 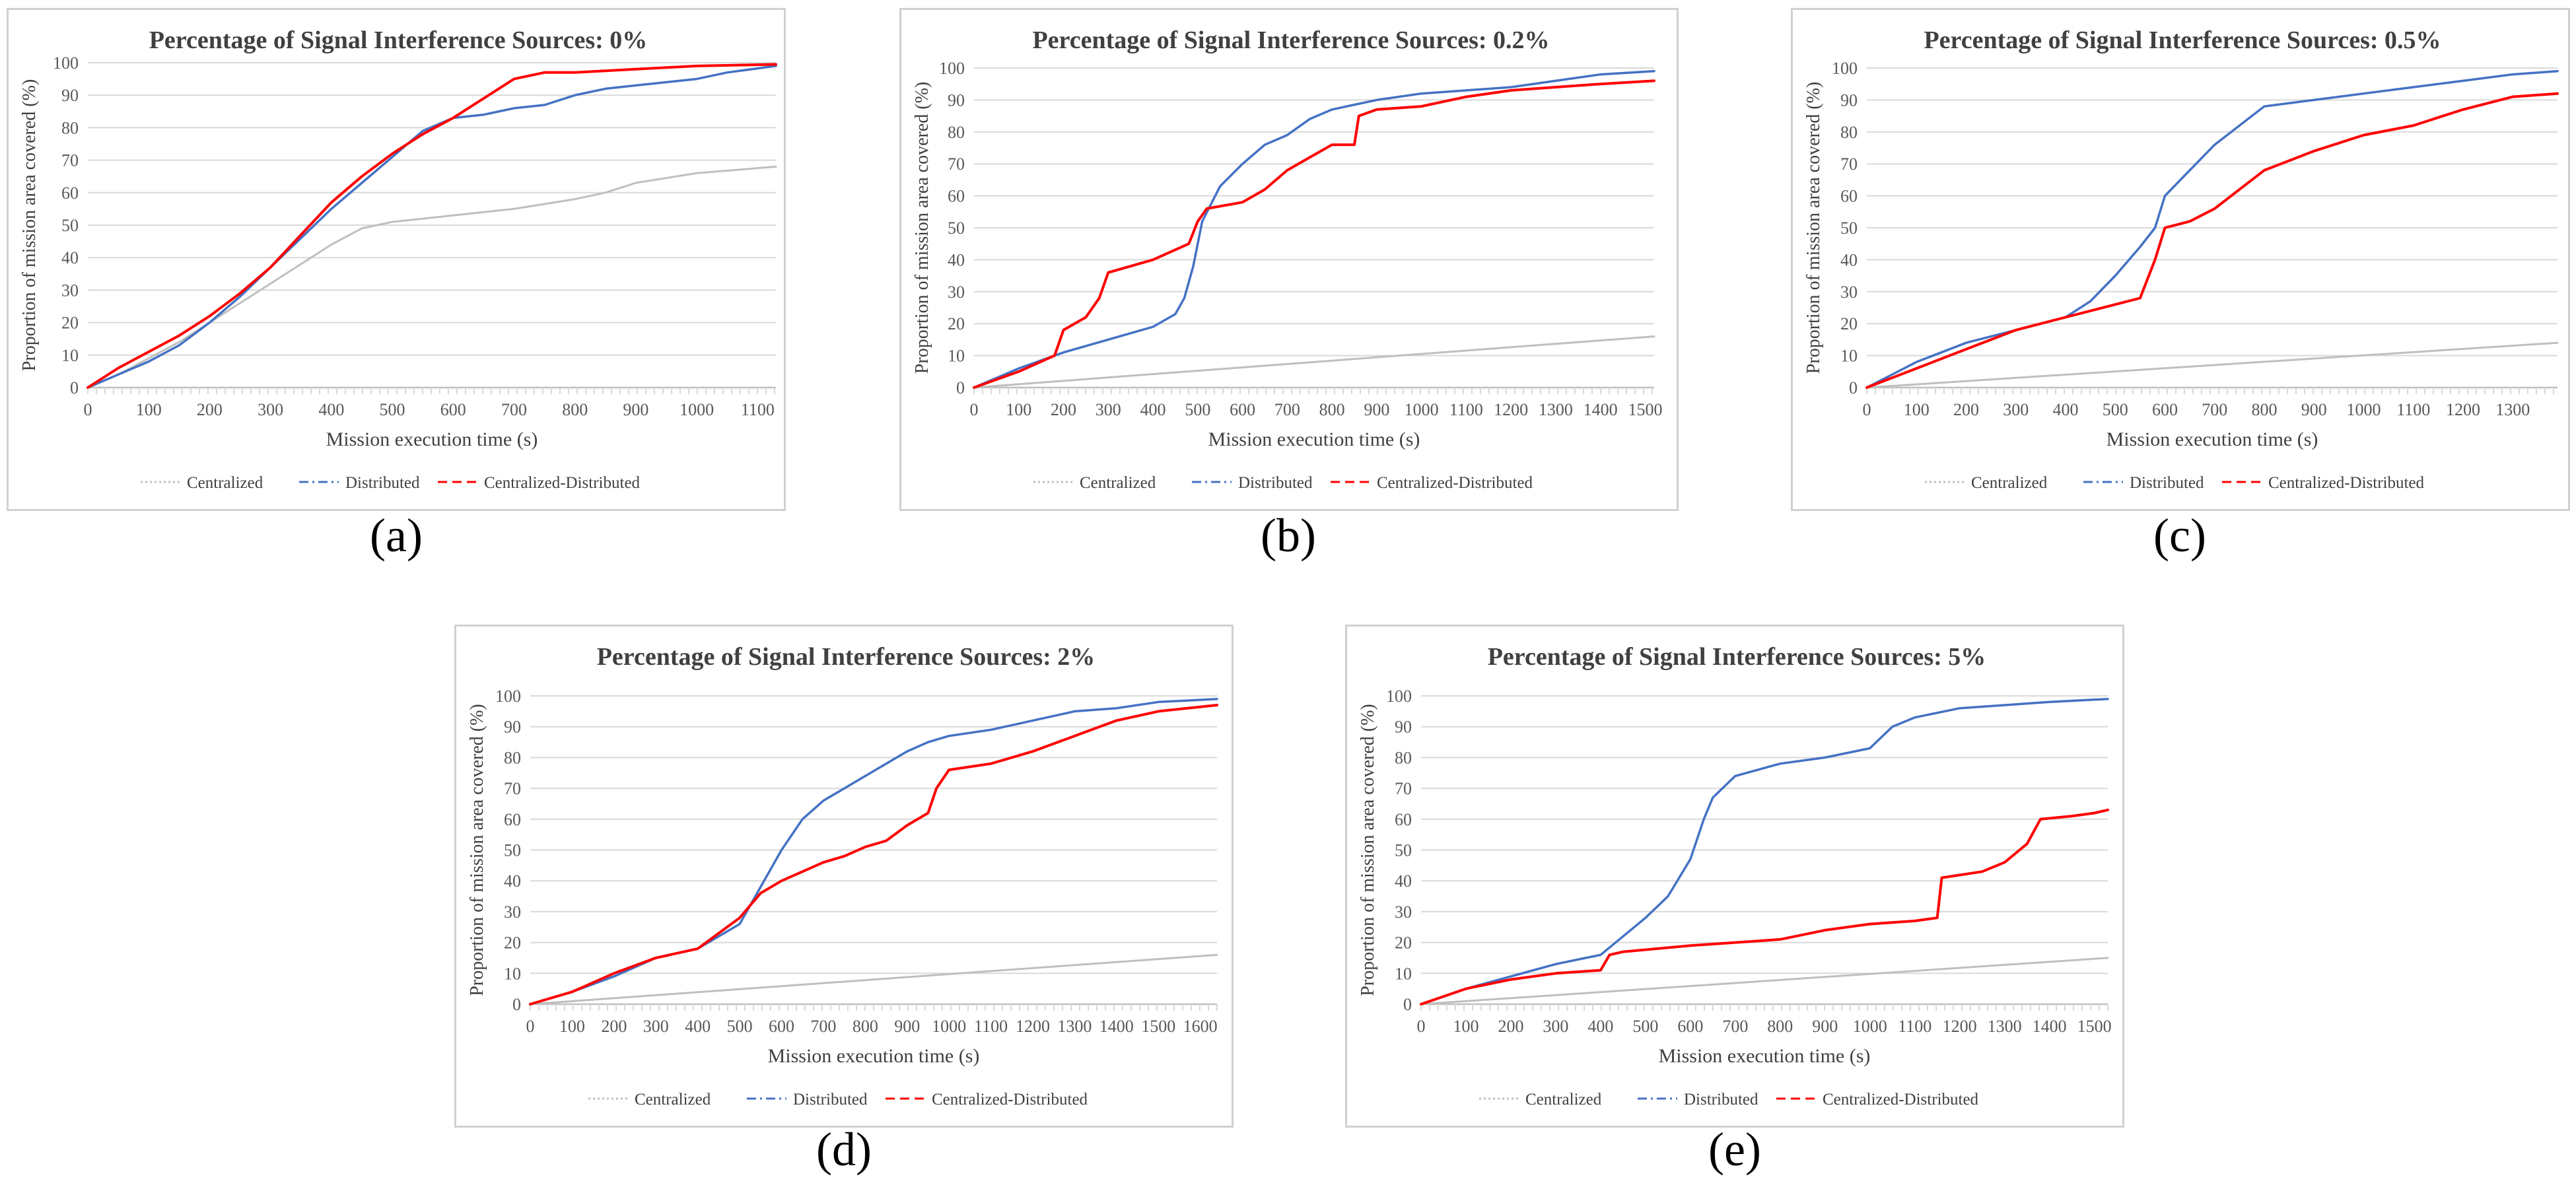 What do you see at coordinates (1511, 410) in the screenshot?
I see `x-tick-label: 1200` at bounding box center [1511, 410].